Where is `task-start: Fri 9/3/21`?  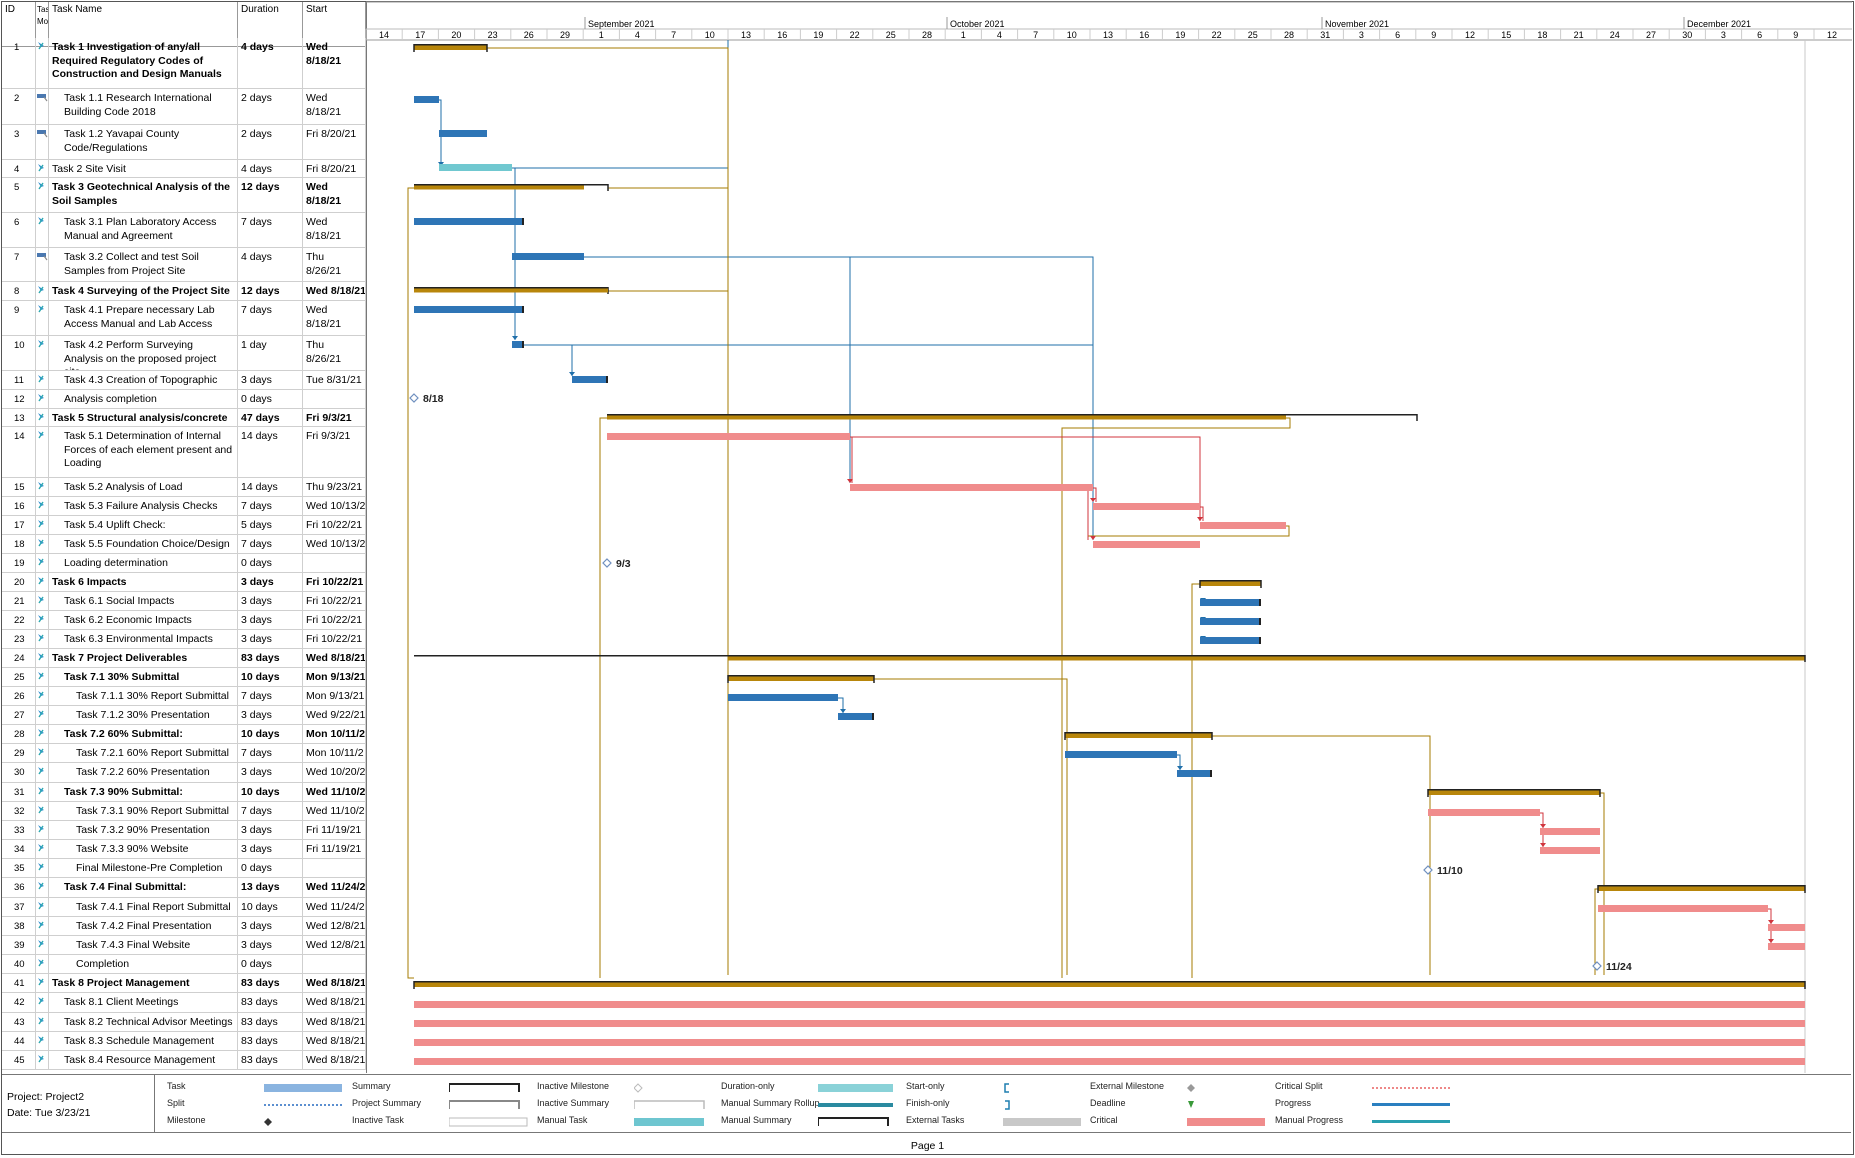 task-start: Fri 9/3/21 is located at coordinates (334, 417).